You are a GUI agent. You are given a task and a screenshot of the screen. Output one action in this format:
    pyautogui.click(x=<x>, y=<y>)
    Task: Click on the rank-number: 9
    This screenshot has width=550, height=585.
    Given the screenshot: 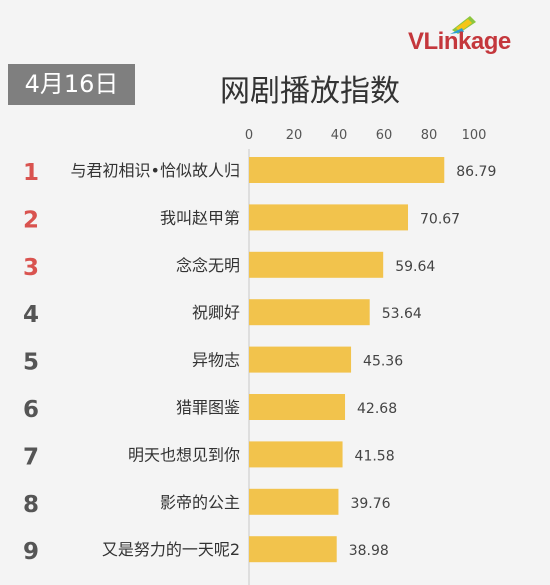 What is the action you would take?
    pyautogui.click(x=31, y=552)
    